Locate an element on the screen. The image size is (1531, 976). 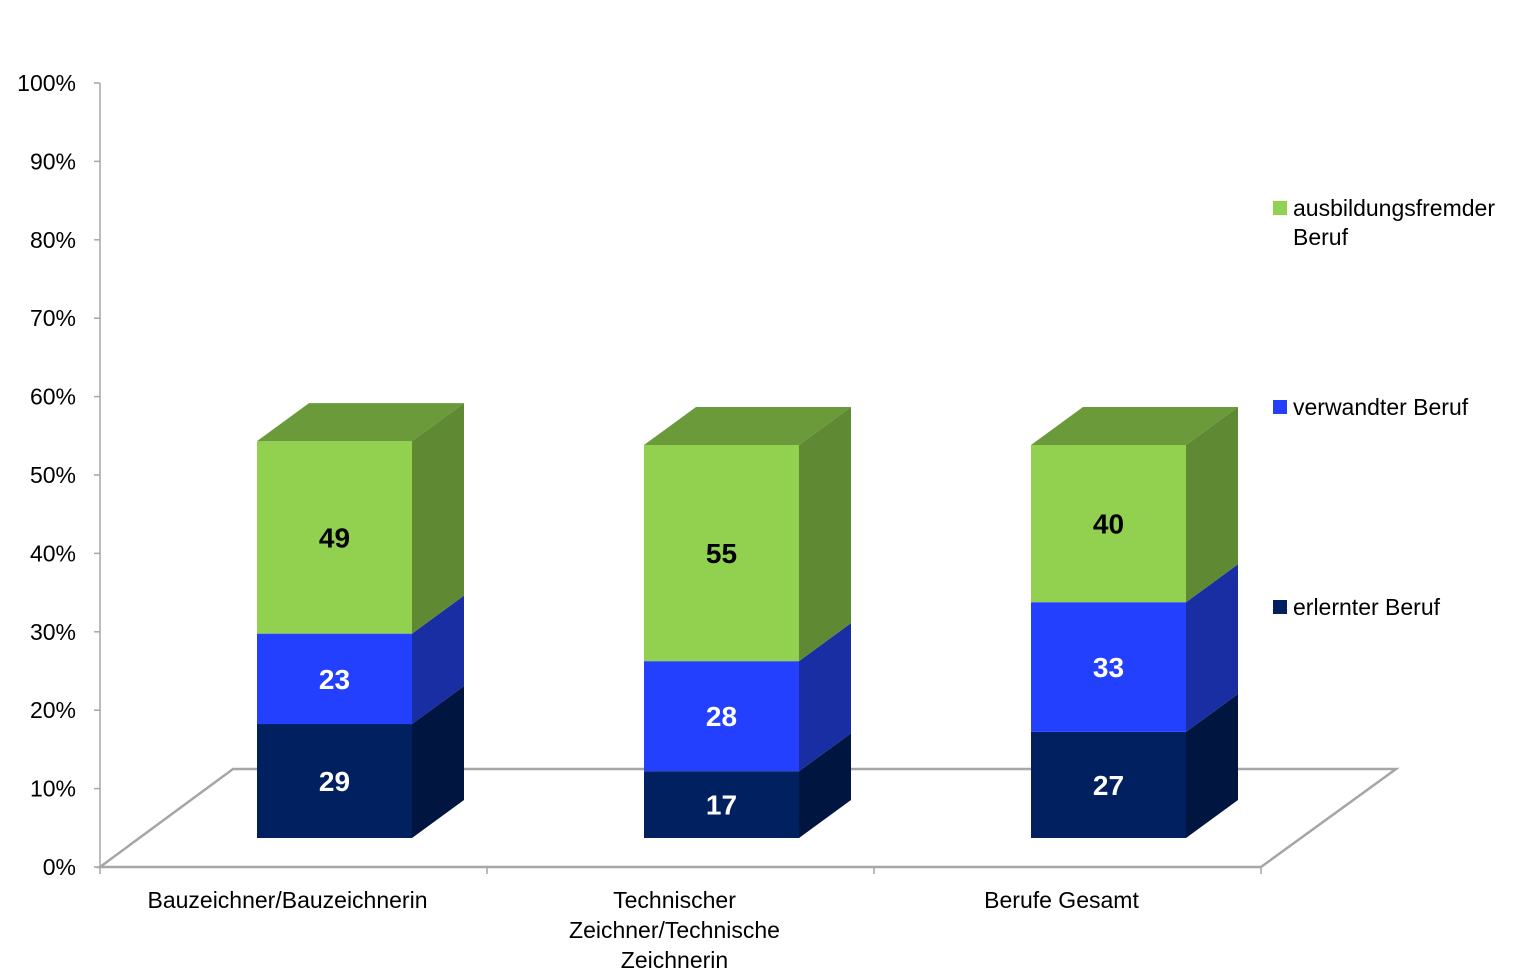
y-tick-label: 100% is located at coordinates (46, 83).